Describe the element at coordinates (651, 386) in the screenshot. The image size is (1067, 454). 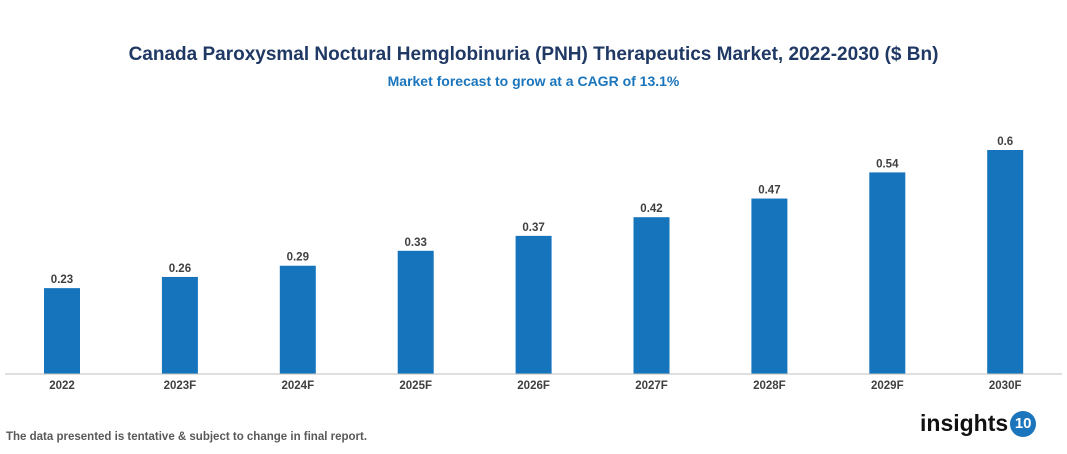
I see `x-tick-label: 2027F` at that location.